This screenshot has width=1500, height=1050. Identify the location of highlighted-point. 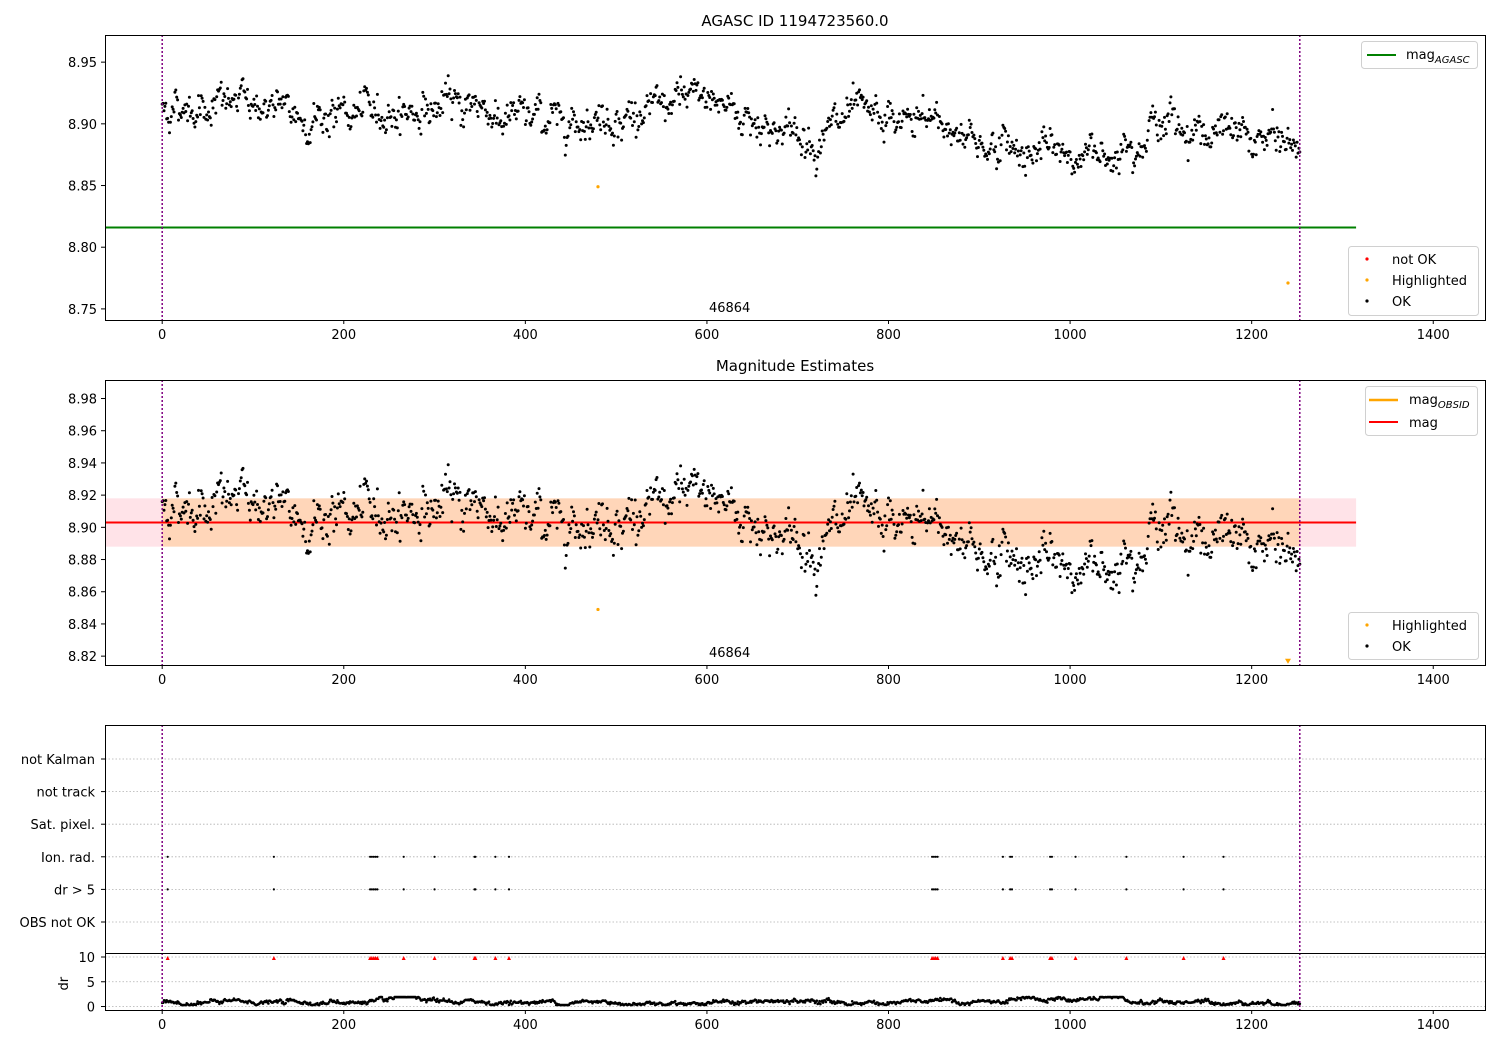
(598, 187).